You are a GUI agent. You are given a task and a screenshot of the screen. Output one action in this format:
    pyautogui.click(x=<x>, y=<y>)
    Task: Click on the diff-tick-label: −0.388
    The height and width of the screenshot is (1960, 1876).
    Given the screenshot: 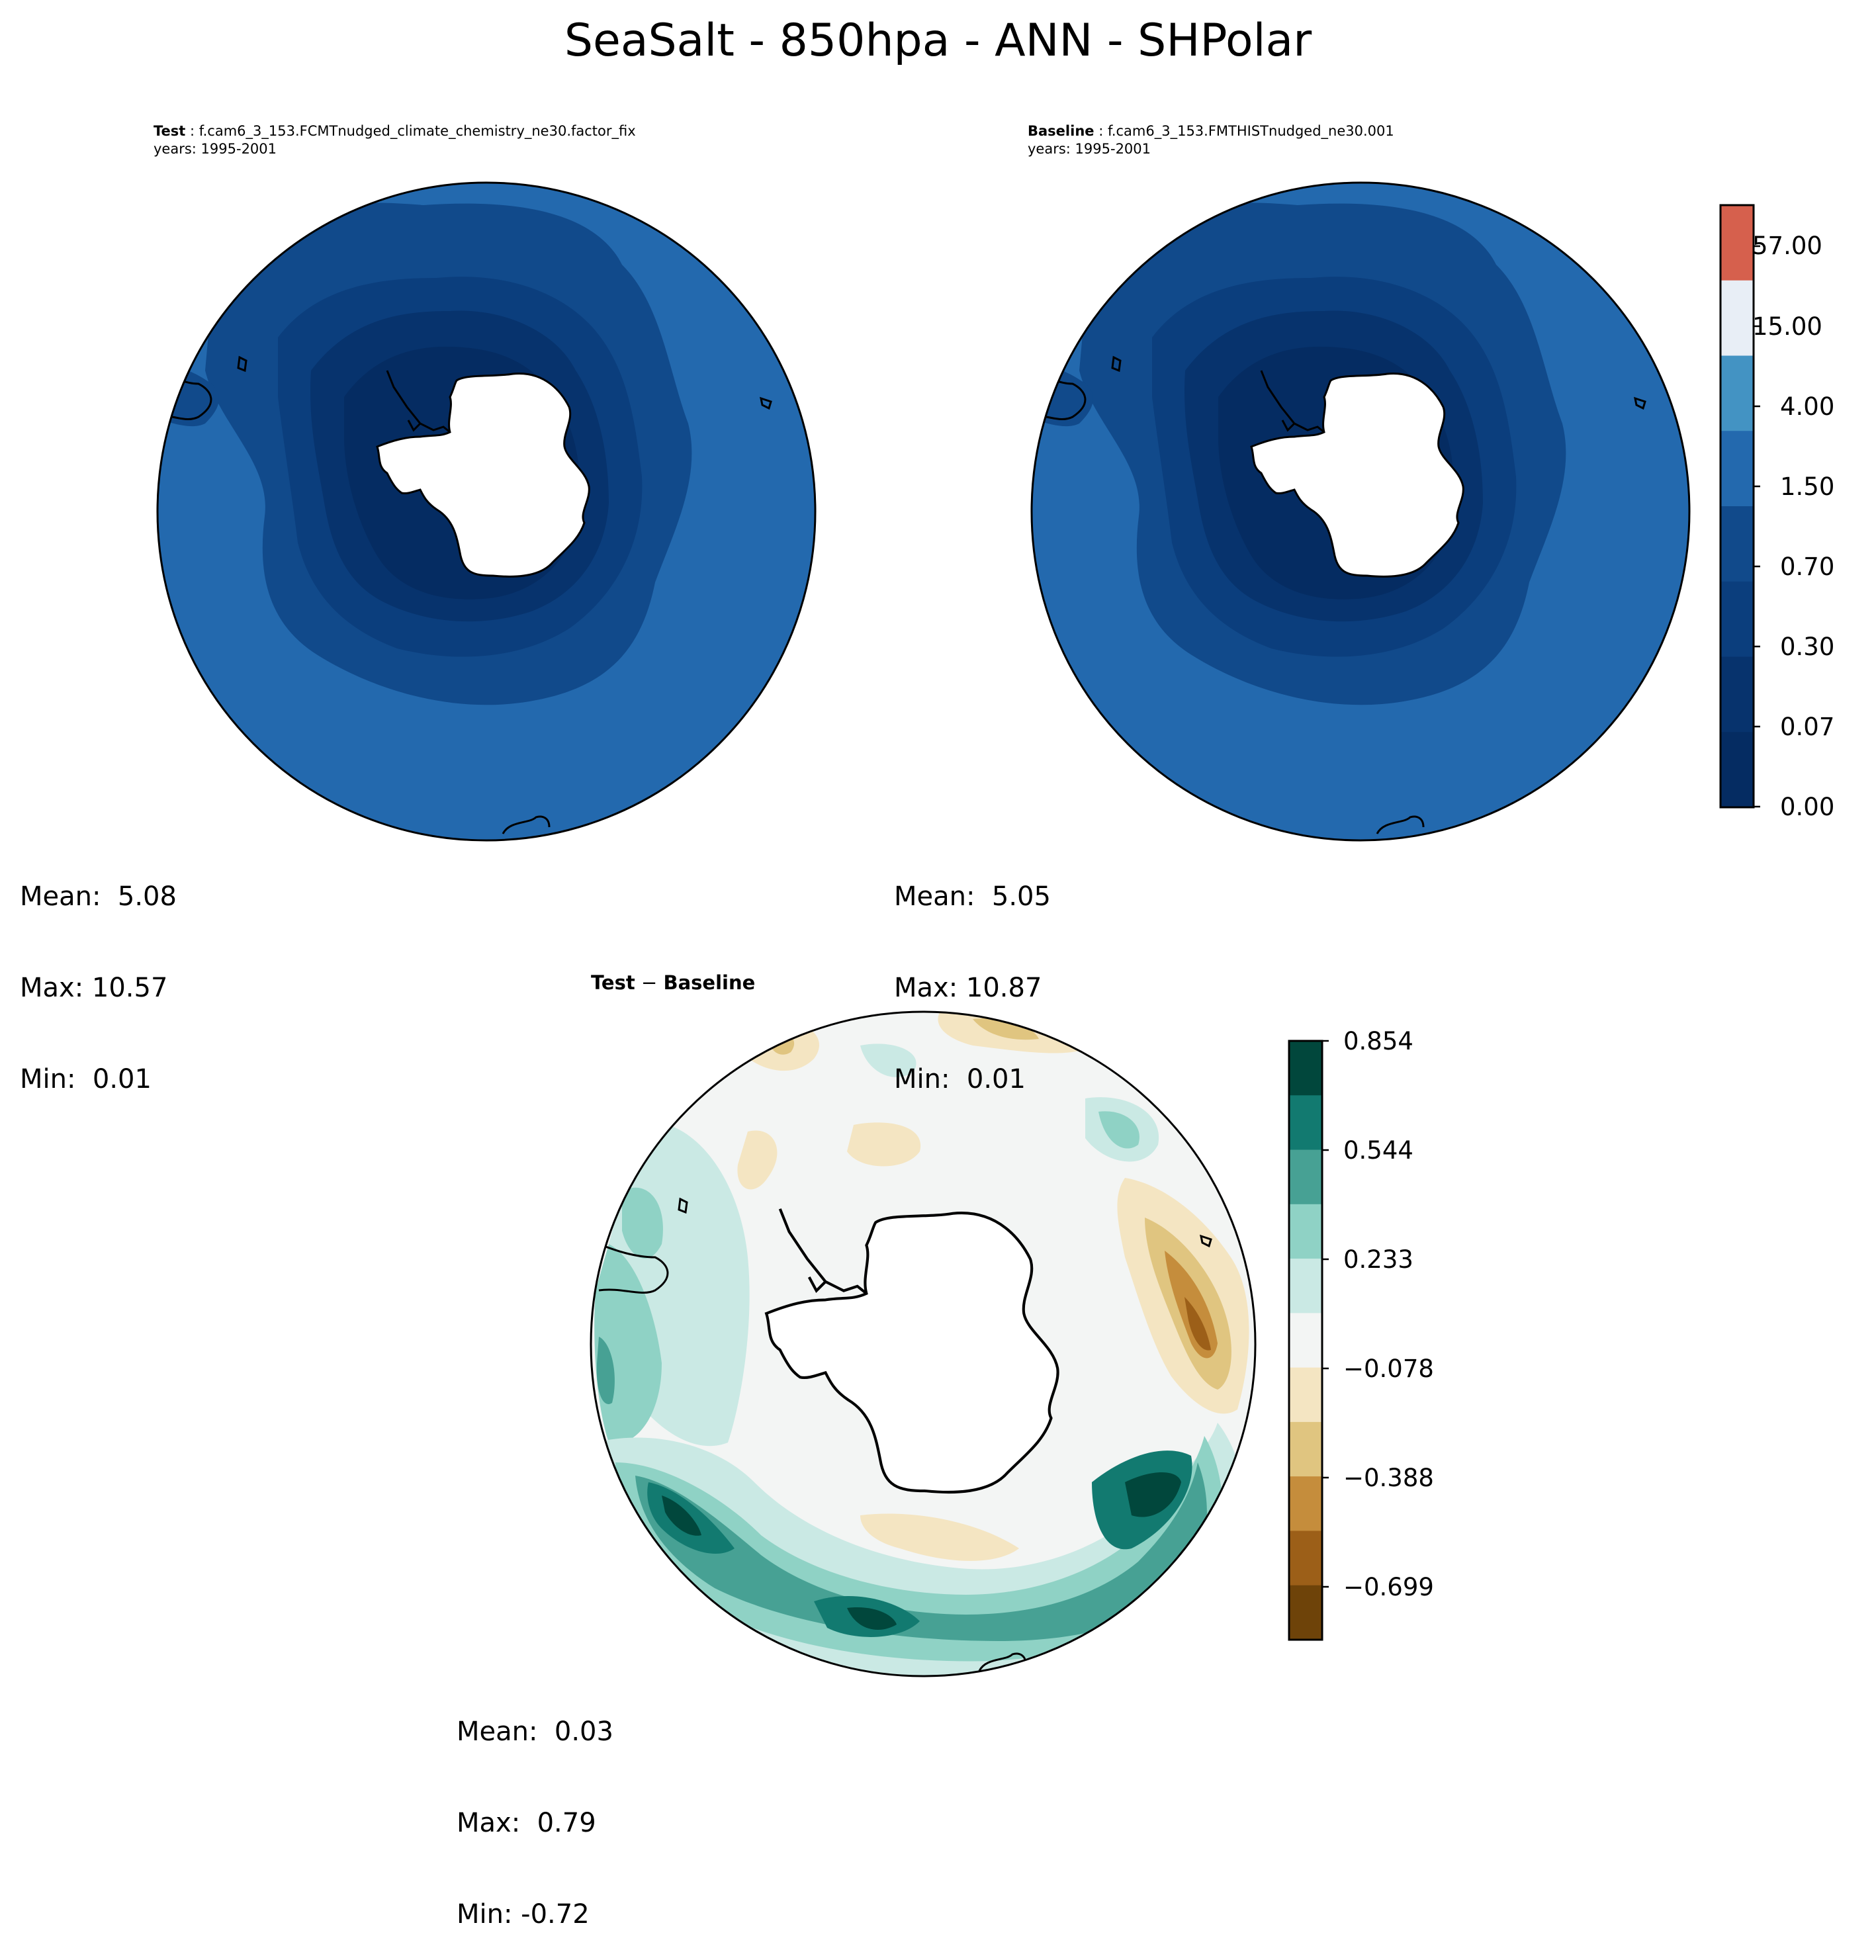 What is the action you would take?
    pyautogui.click(x=1388, y=1478)
    